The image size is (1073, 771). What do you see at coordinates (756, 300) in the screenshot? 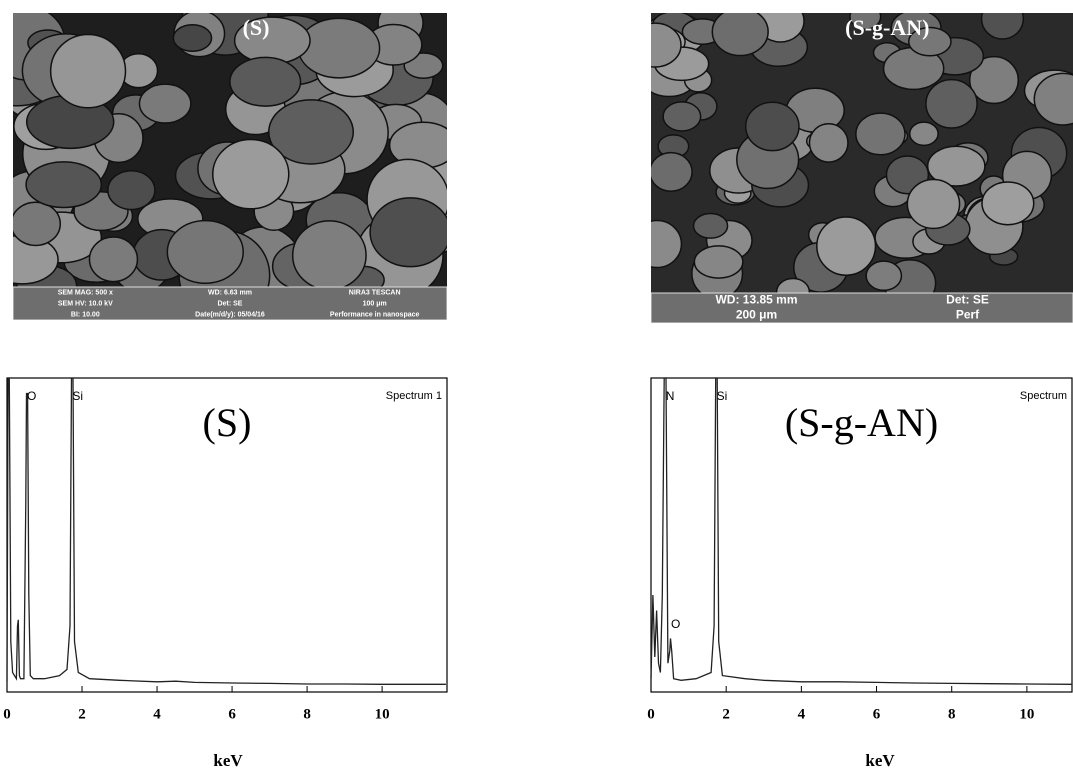
I see `info-text: WD: 13.85 mm` at bounding box center [756, 300].